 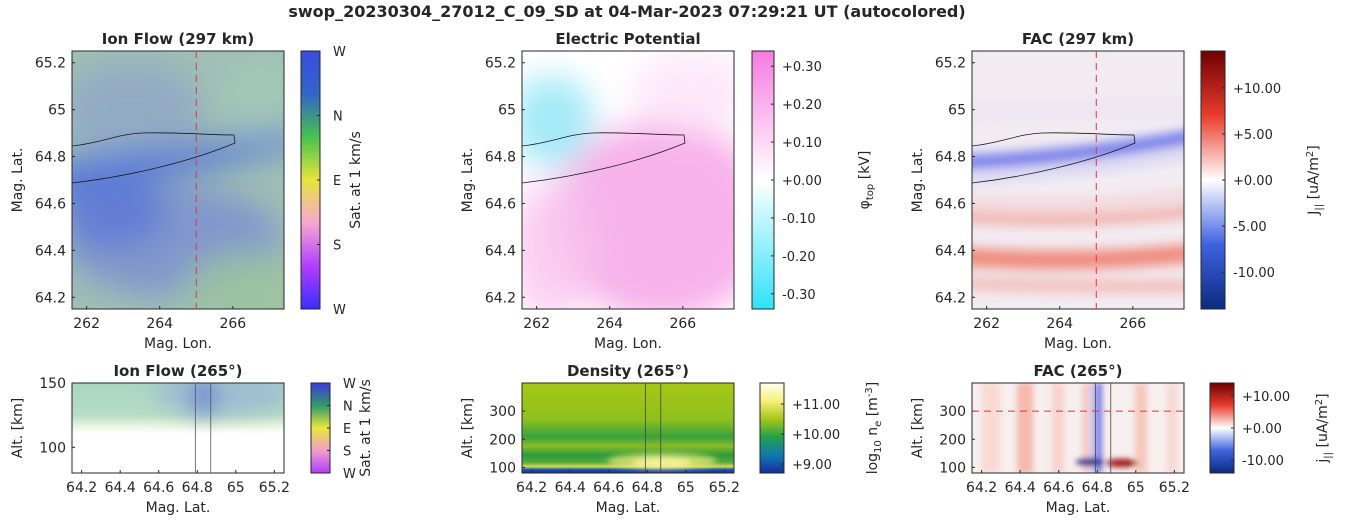 What do you see at coordinates (1253, 135) in the screenshot?
I see `colorbar-tick-label: +5.00` at bounding box center [1253, 135].